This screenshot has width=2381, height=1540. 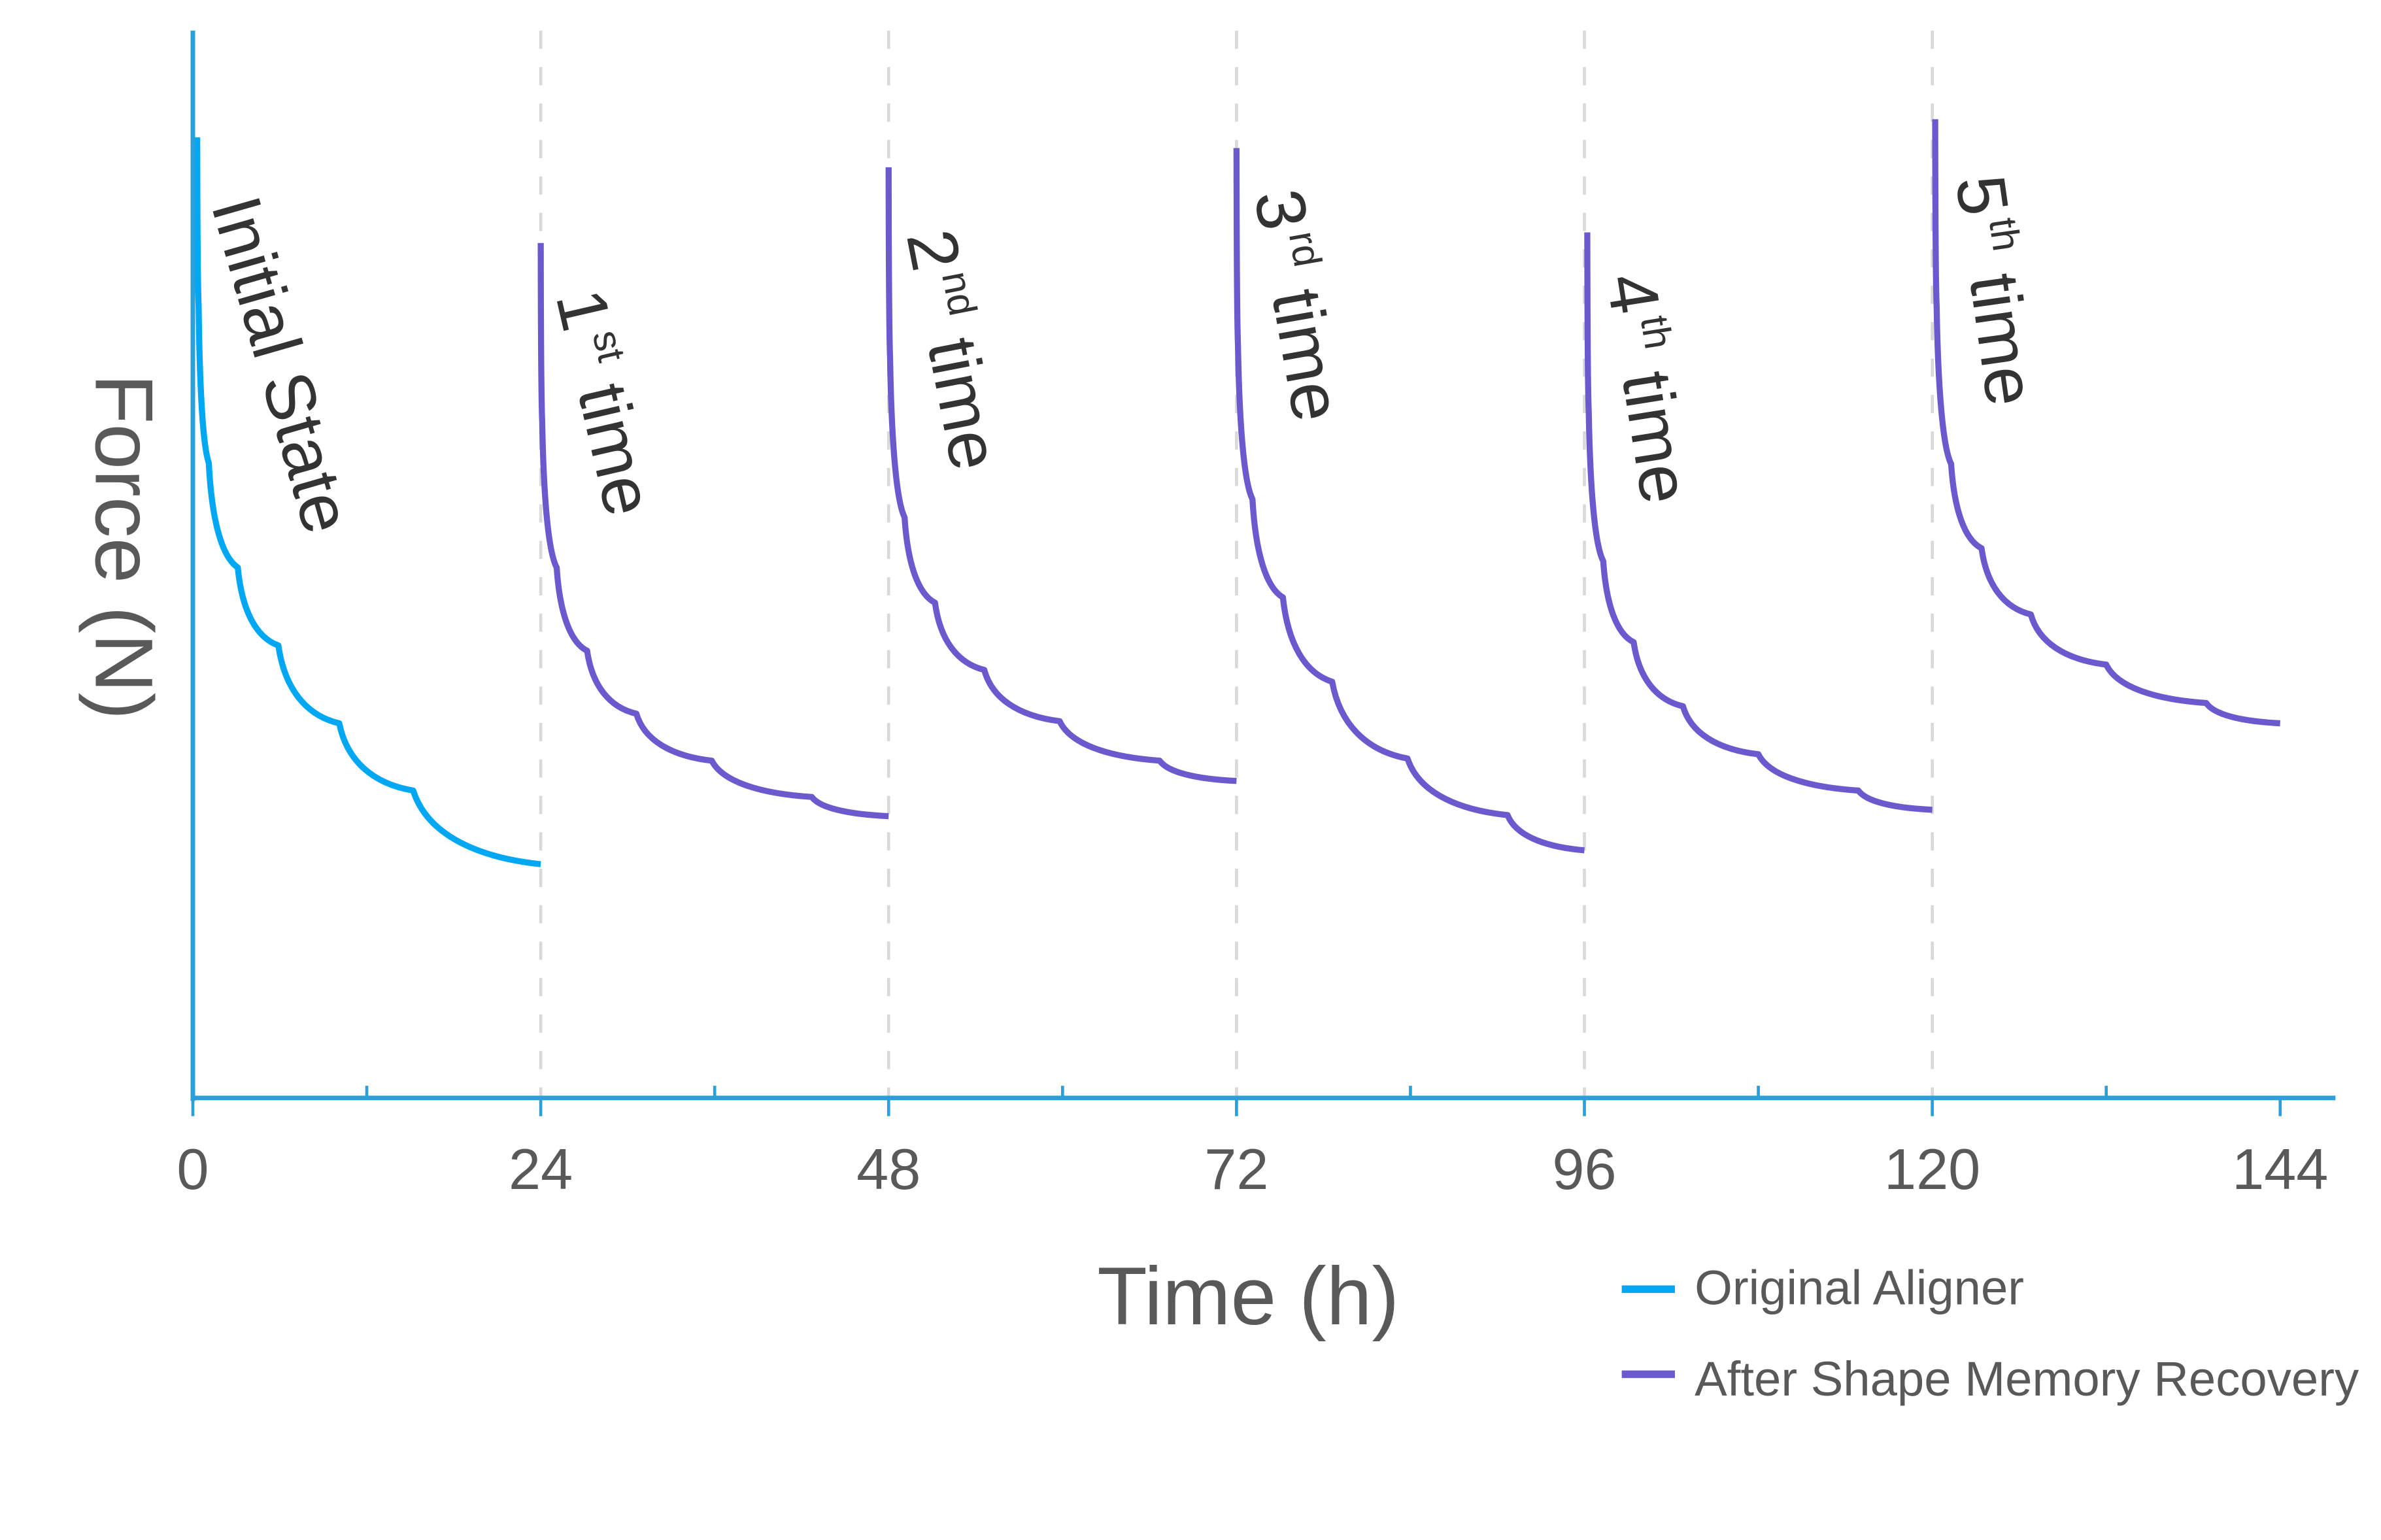 I want to click on curve-label-number: Initial State, so click(x=282, y=364).